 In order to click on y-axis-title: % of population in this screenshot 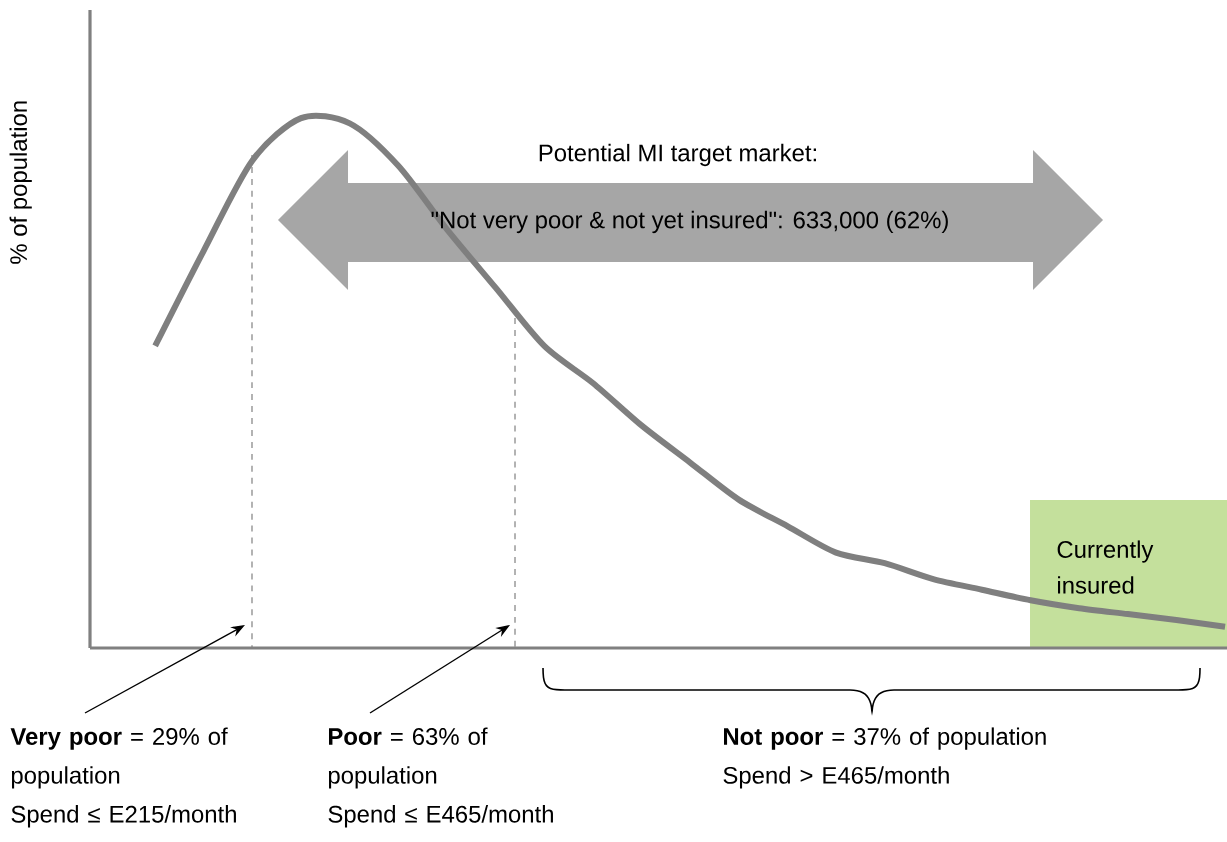, I will do `click(20, 182)`.